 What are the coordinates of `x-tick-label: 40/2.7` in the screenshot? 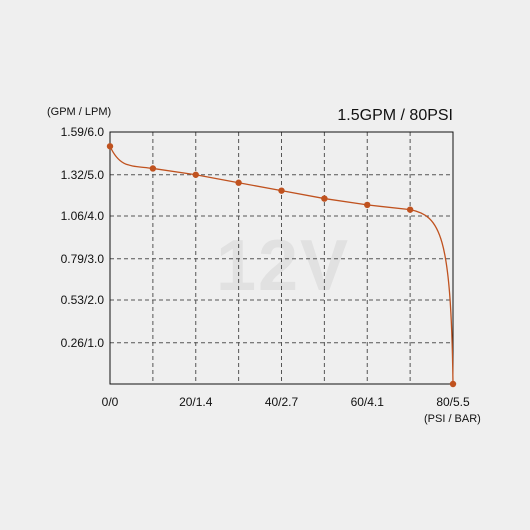 It's located at (282, 402).